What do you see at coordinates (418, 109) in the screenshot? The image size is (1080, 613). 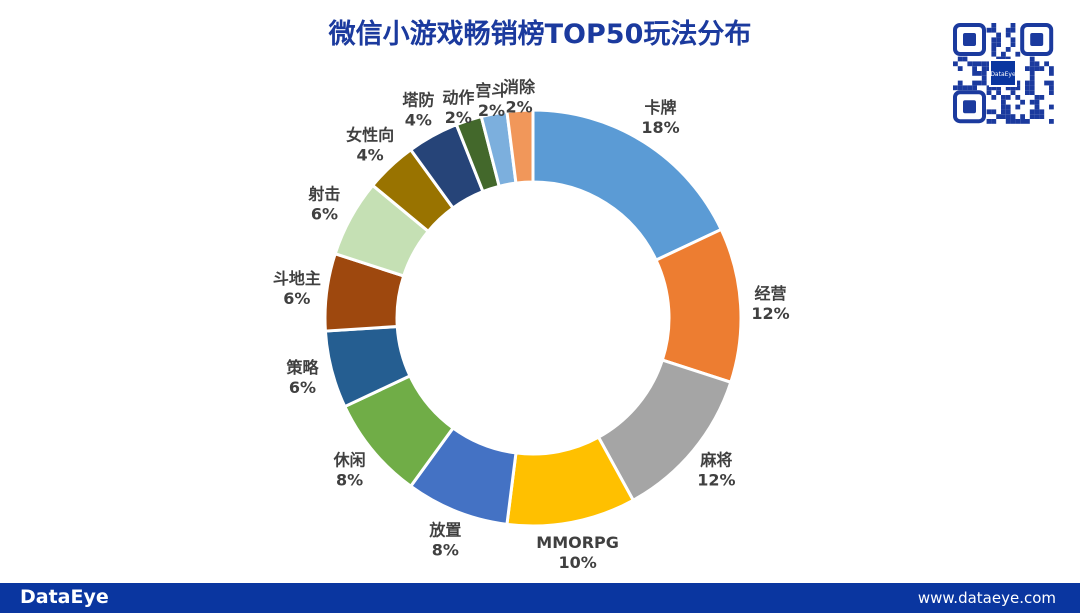 I see `data-label: 塔防 4%` at bounding box center [418, 109].